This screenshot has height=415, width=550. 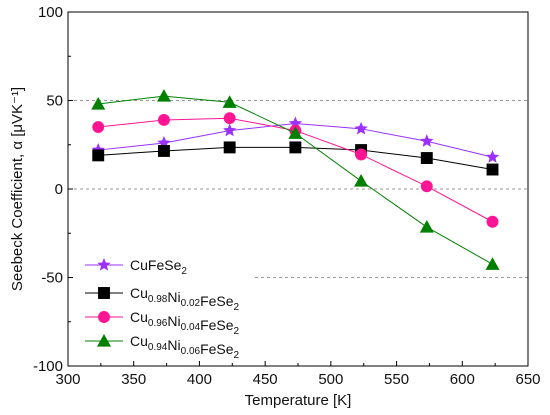 I want to click on x-tick-label: 450, so click(x=265, y=379).